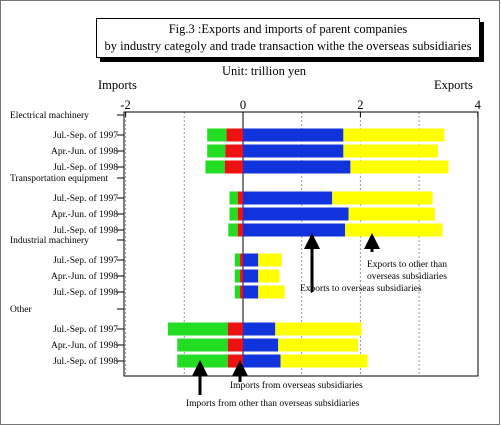  I want to click on annotation-exports-other-line1: Exports to other than, so click(407, 265).